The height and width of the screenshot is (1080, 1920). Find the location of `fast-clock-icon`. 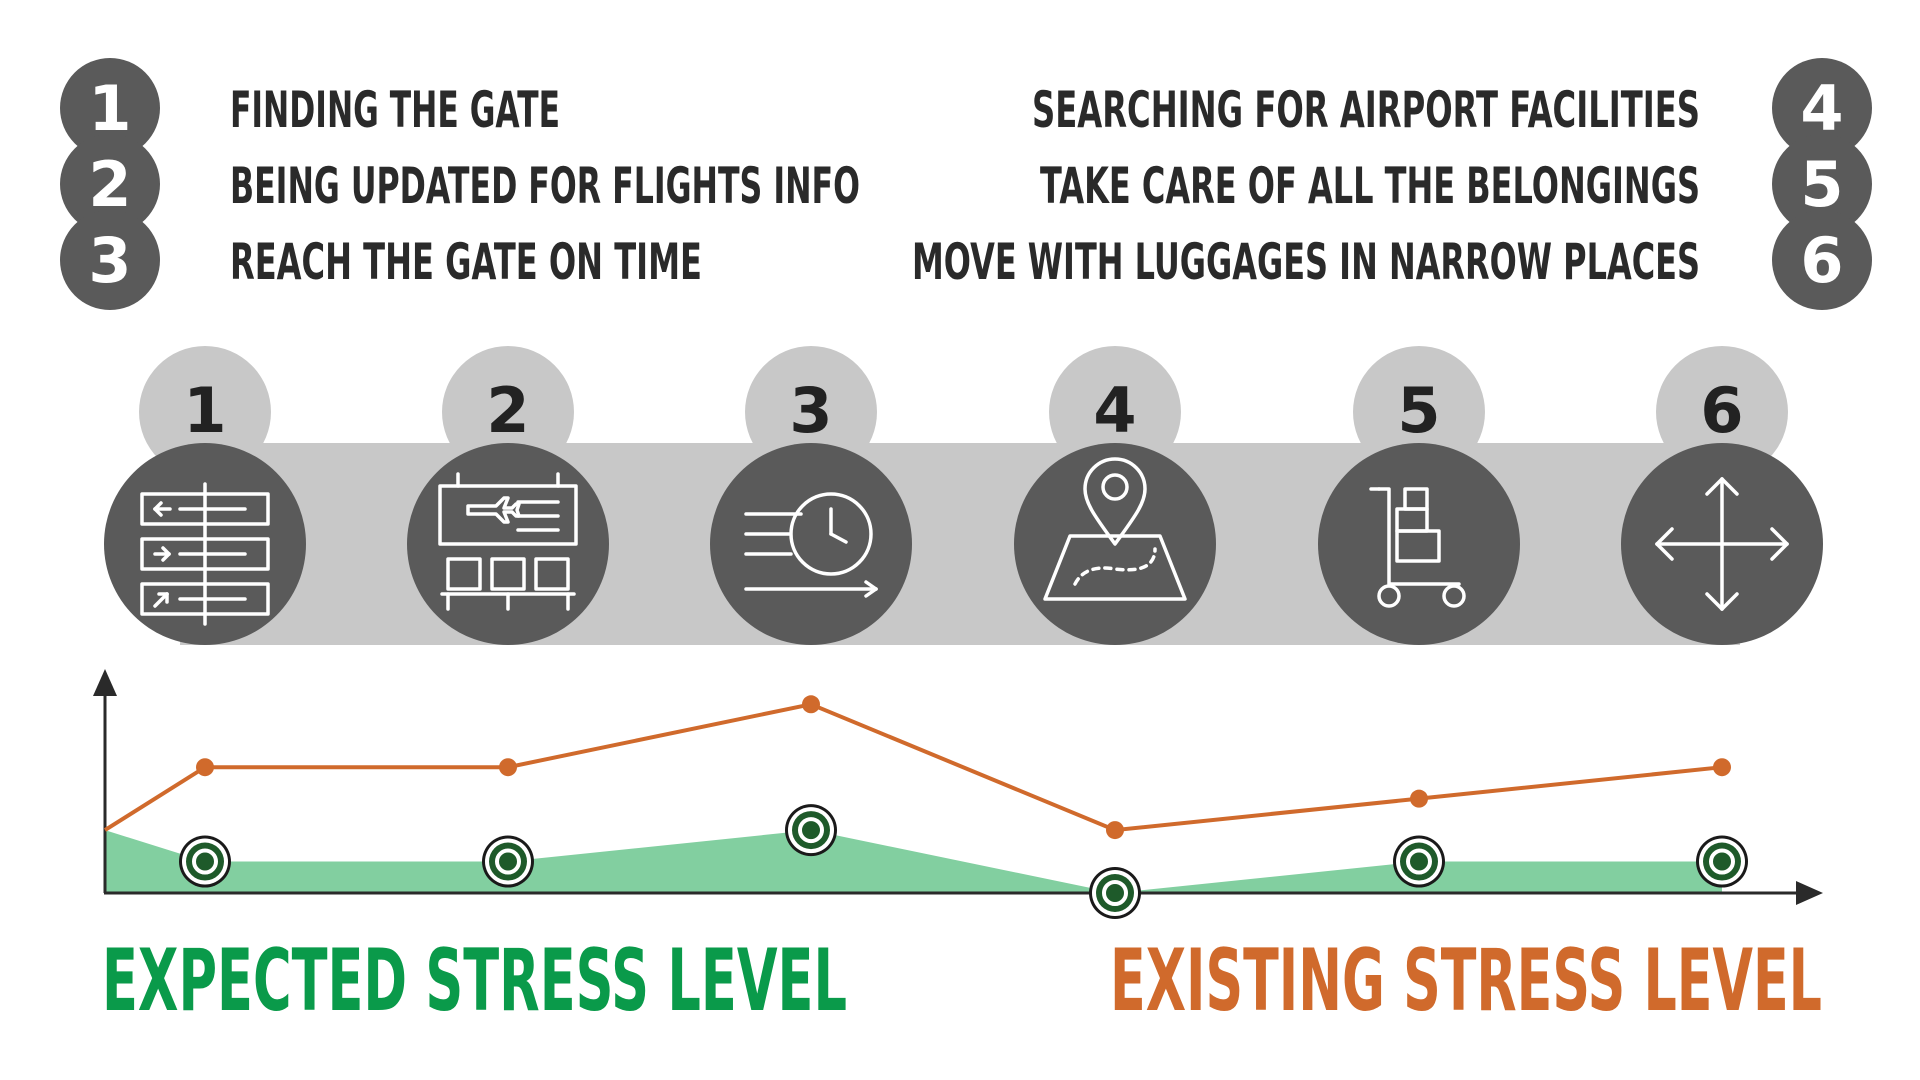

fast-clock-icon is located at coordinates (811, 545).